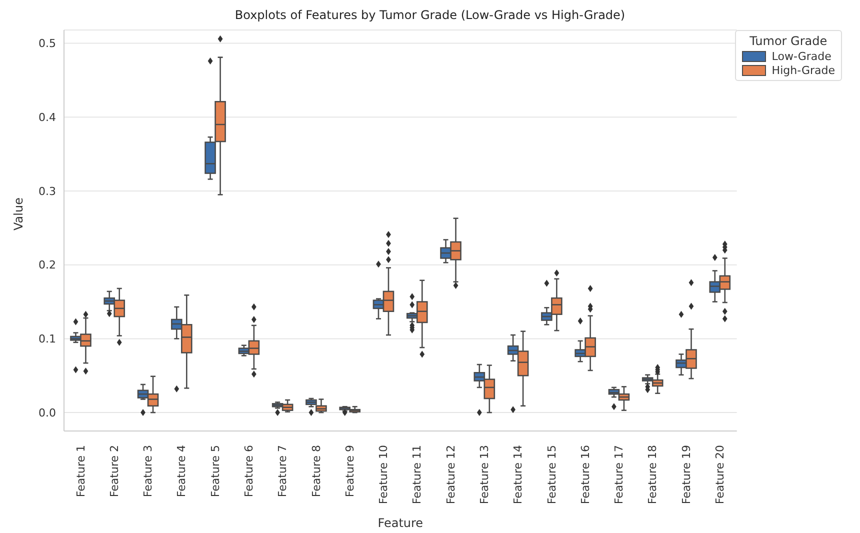  I want to click on x-tick-label: Feature 10, so click(383, 474).